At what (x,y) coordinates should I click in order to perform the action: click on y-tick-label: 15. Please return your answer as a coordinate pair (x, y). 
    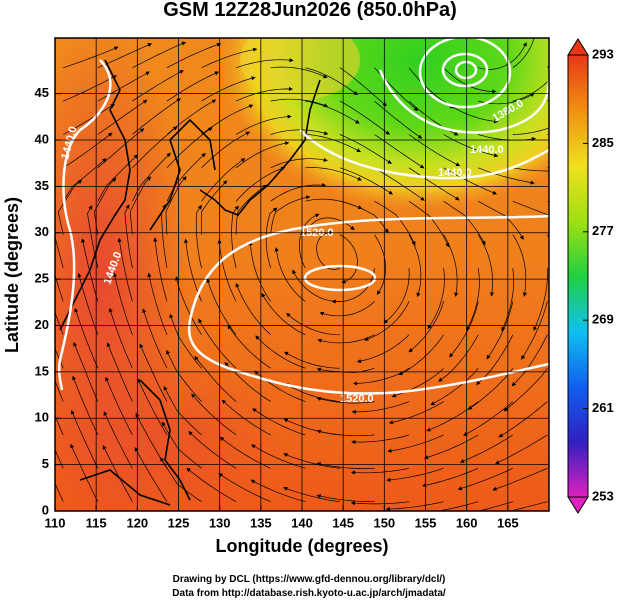
    Looking at the image, I should click on (42, 370).